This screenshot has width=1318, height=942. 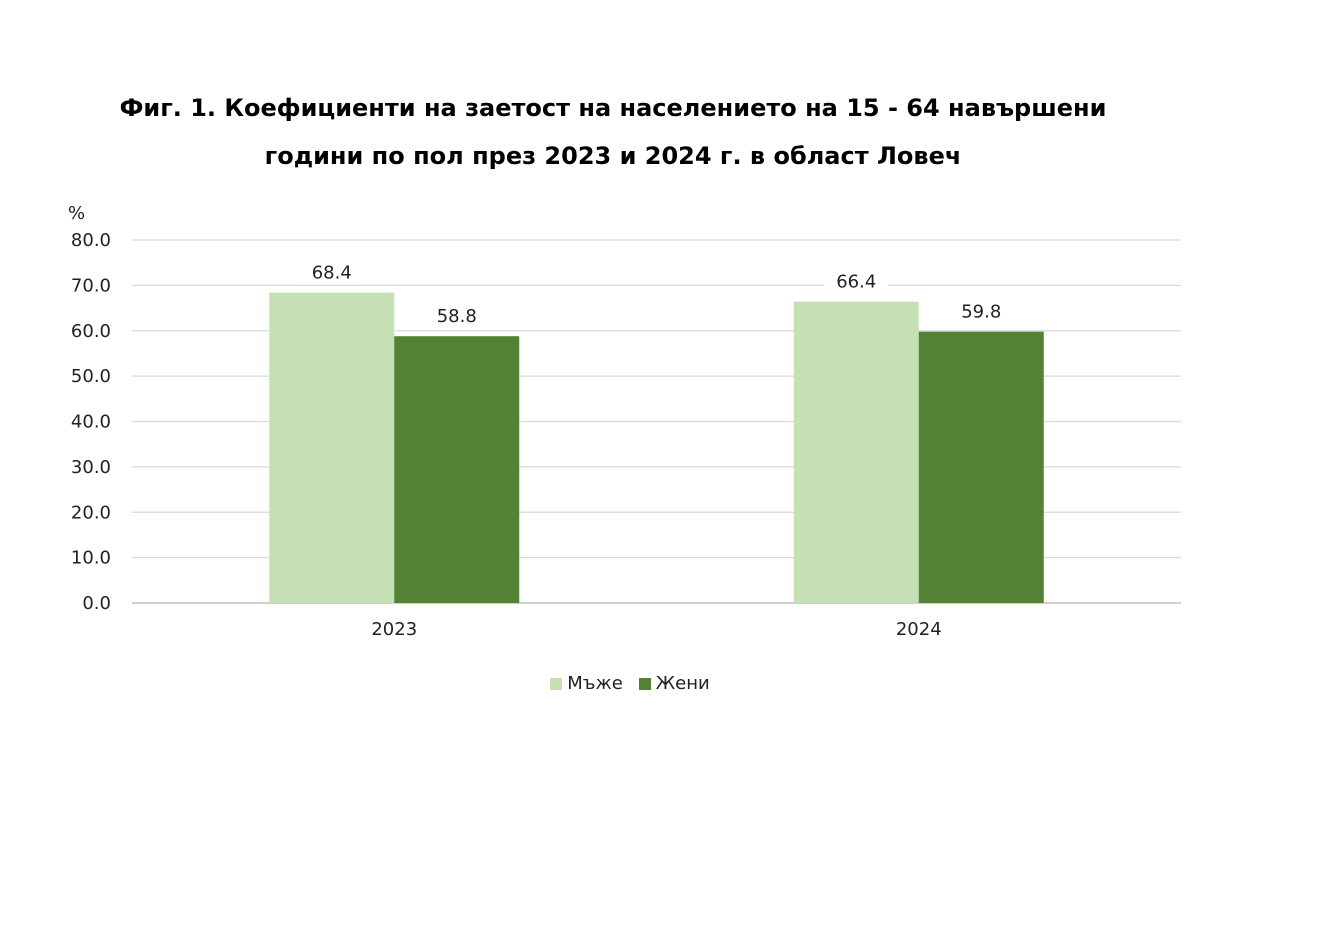 I want to click on legend-item: Жени, so click(x=674, y=683).